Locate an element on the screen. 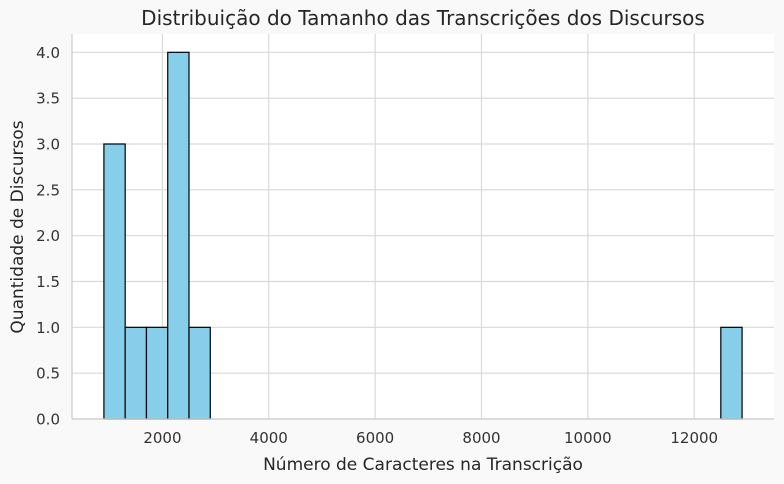  x-axis-title: Número de Caracteres na Transcrição is located at coordinates (423, 465).